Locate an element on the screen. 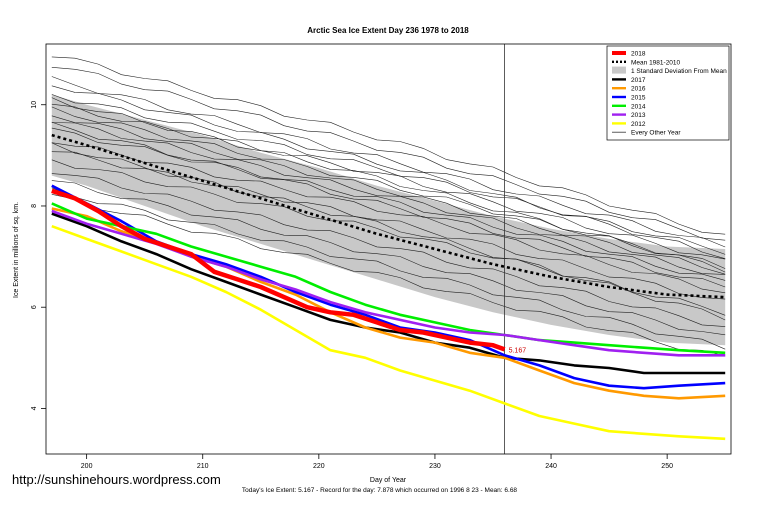 The height and width of the screenshot is (506, 759). legend-label: 2015 is located at coordinates (638, 98).